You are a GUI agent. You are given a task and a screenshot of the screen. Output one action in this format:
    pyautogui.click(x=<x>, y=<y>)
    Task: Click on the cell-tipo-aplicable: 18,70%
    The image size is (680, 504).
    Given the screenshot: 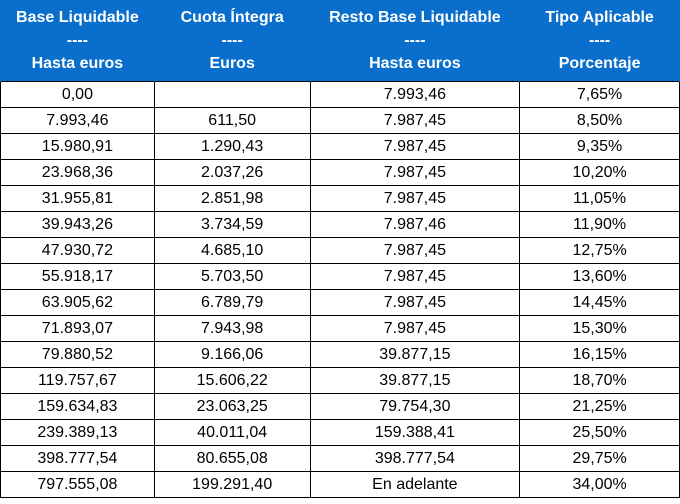 What is the action you would take?
    pyautogui.click(x=599, y=380)
    